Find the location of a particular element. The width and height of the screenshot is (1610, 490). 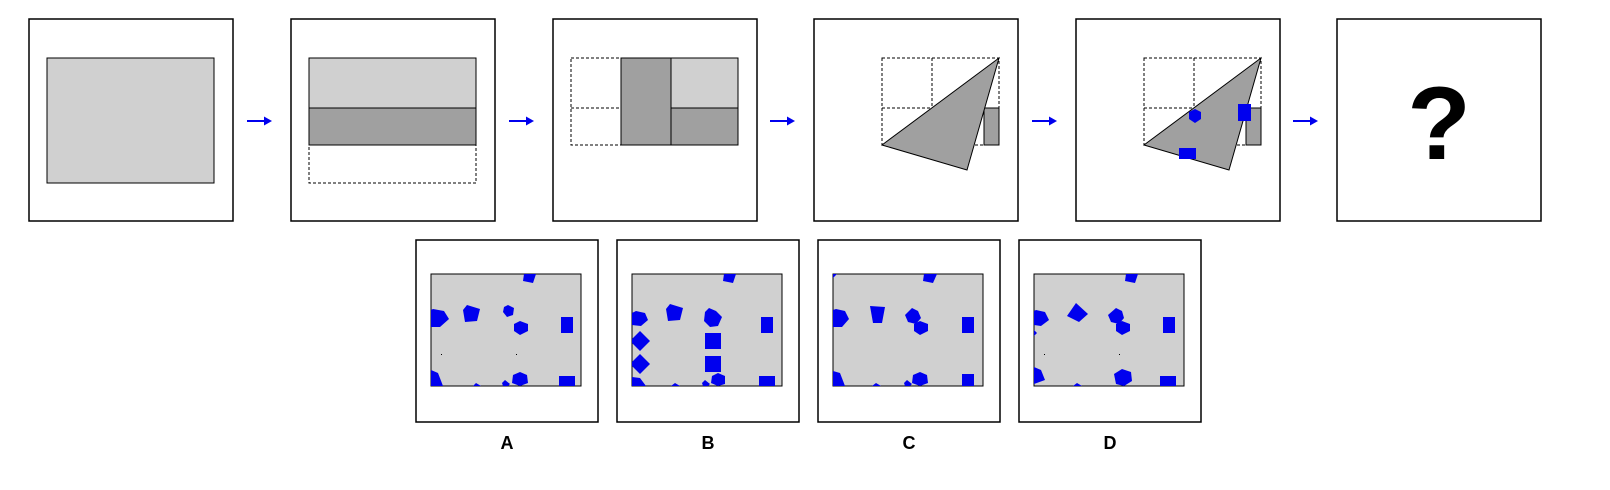

option-a-panel is located at coordinates (507, 331).